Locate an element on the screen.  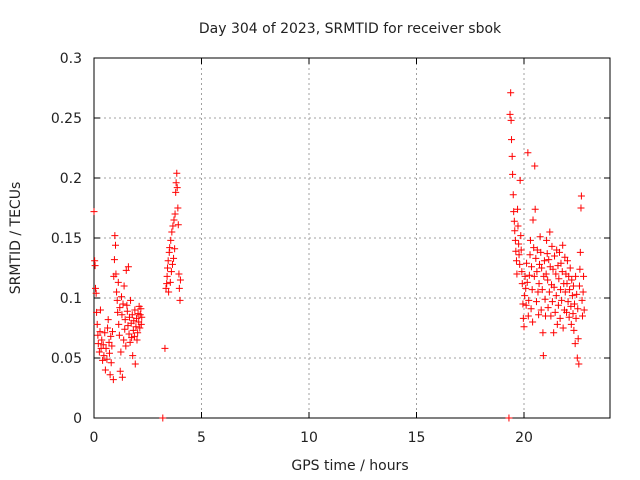
y-tick-label: 0.05 is located at coordinates (66, 359).